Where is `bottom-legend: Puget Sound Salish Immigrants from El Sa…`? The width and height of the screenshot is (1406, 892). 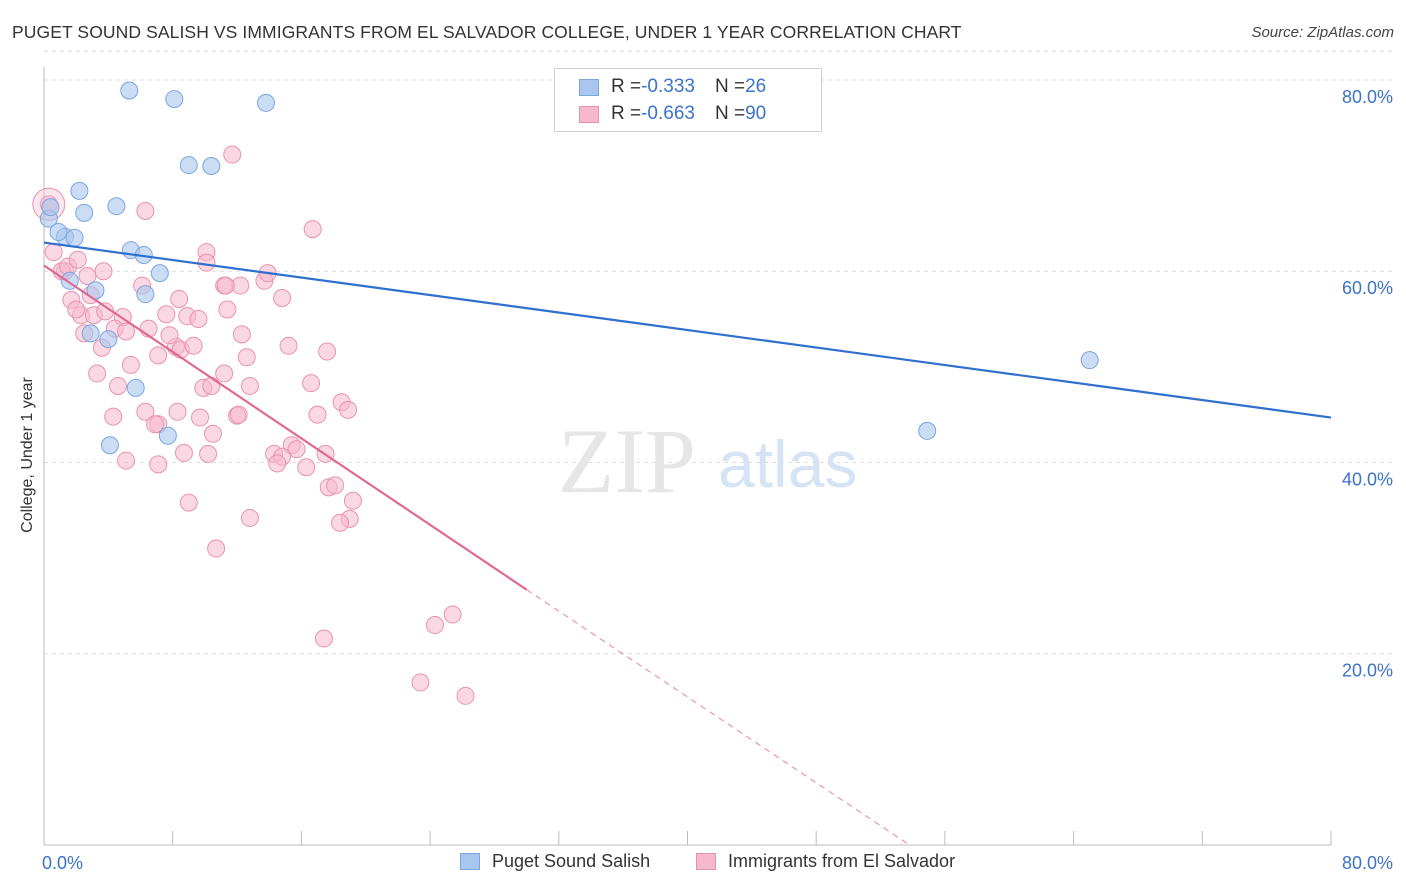 bottom-legend: Puget Sound Salish Immigrants from El Sa… is located at coordinates (703, 864).